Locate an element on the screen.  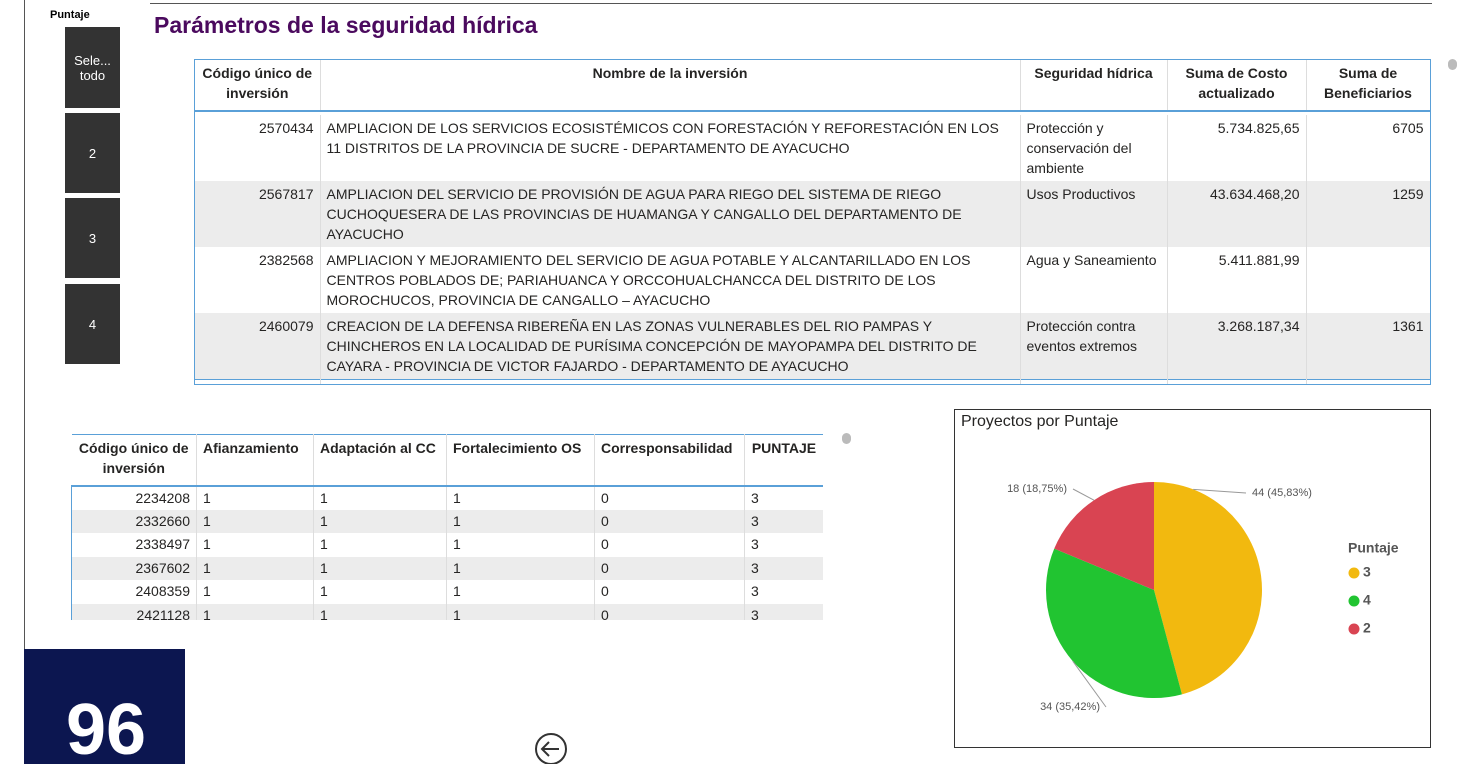
total-beneficiaries: 563141 is located at coordinates (1368, 382).